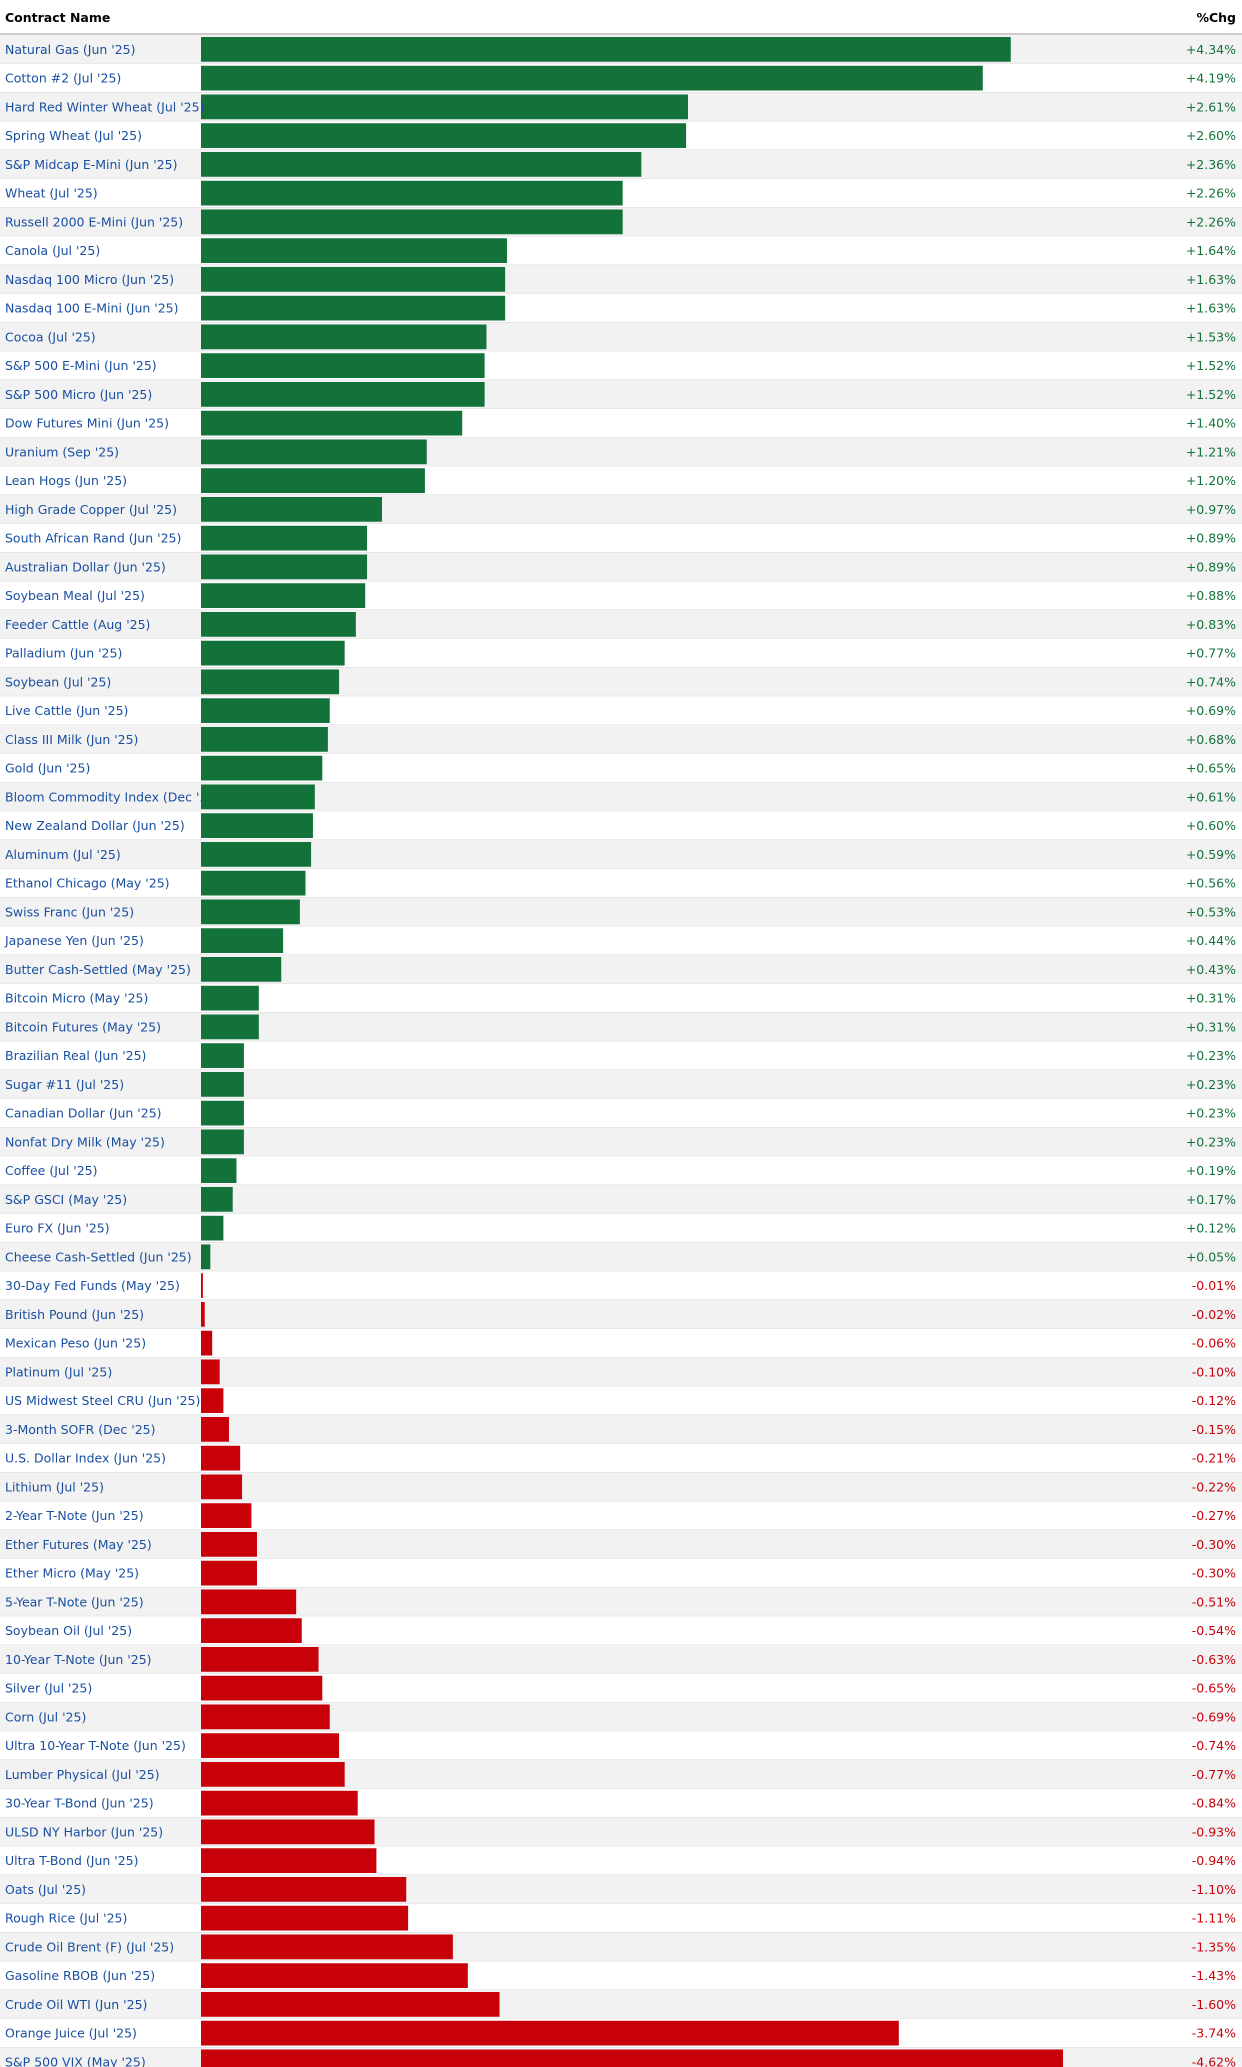  I want to click on contract-name-link: 10-Year T-Note (Jun '25), so click(78, 1659).